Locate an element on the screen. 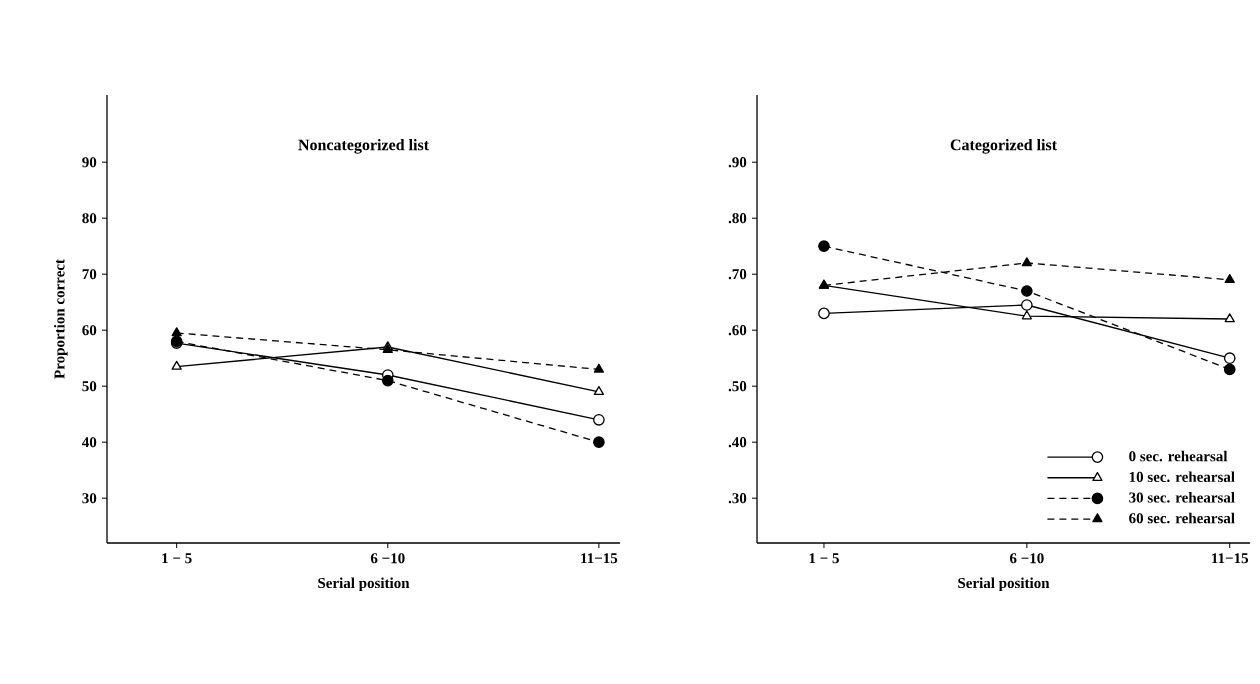 Image resolution: width=1260 pixels, height=684 pixels. y-tick-label: 30 is located at coordinates (89, 498).